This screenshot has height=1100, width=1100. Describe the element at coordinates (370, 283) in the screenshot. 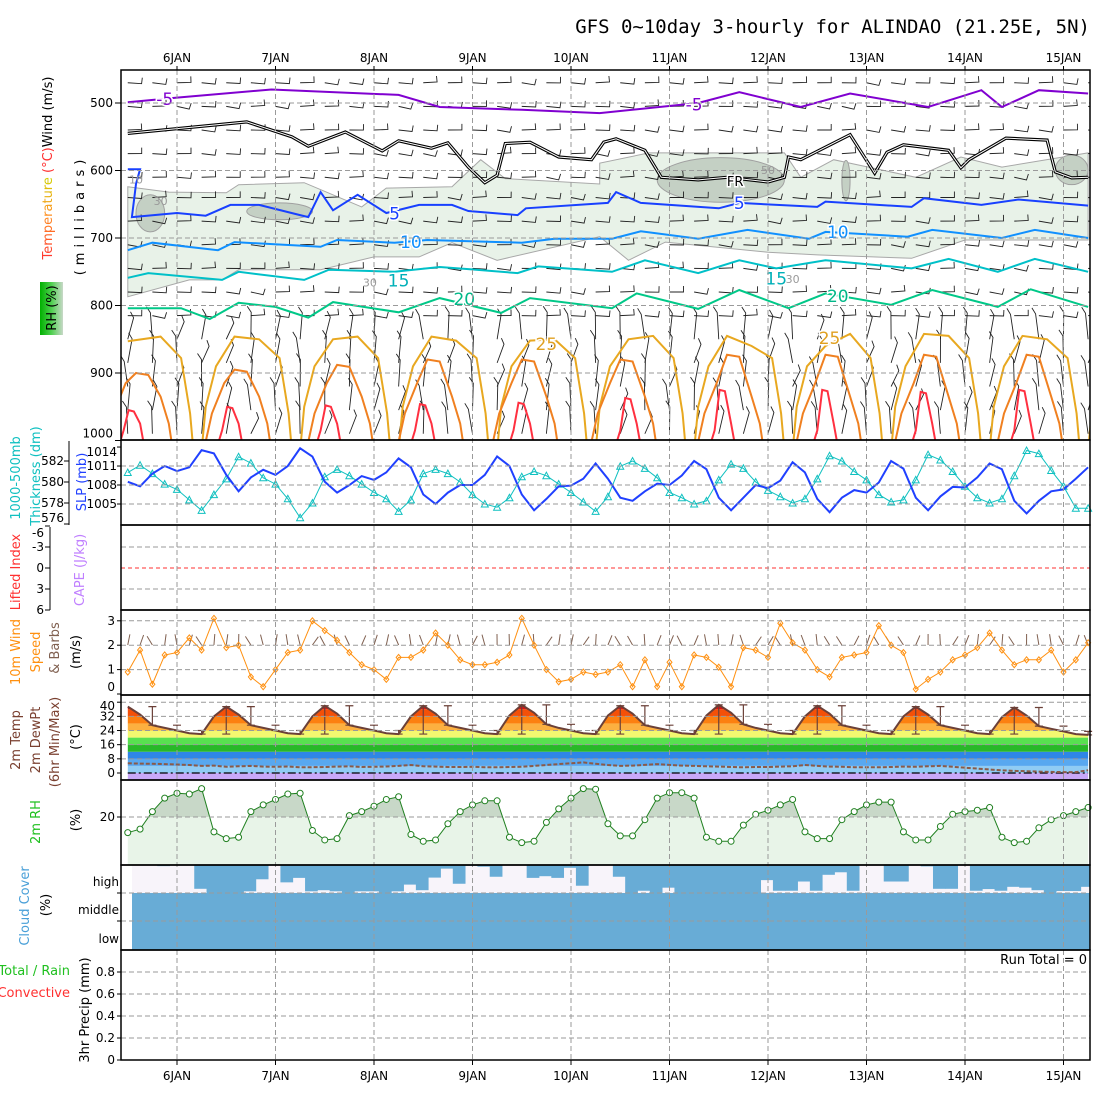

I see `contour-label: 30` at that location.